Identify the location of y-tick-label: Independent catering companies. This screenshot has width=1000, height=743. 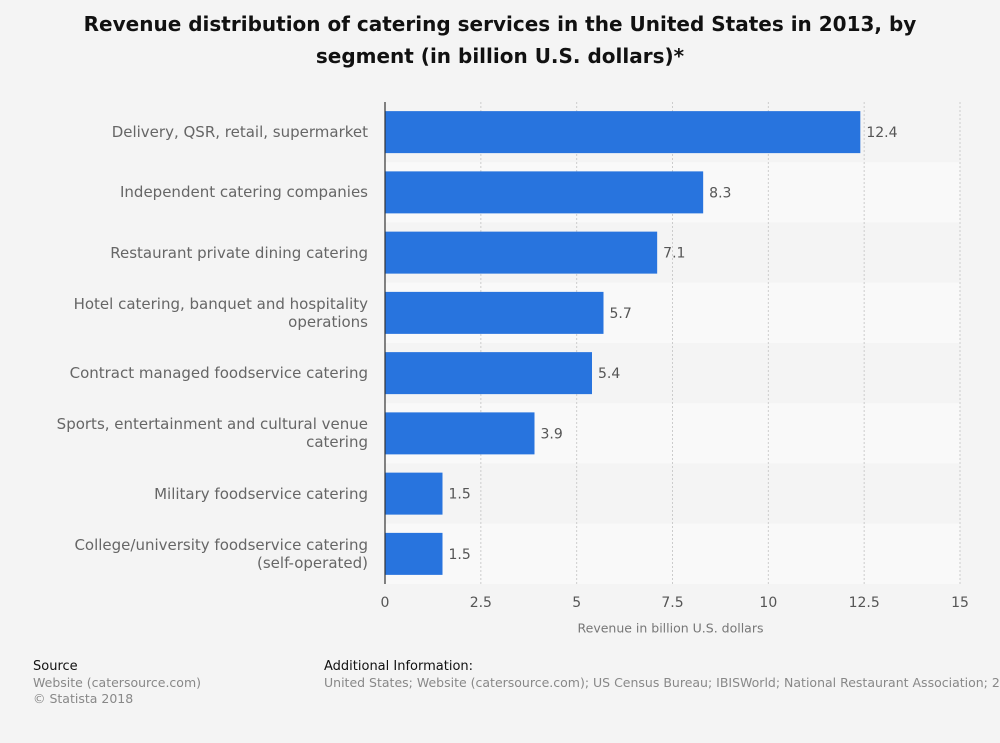
(244, 192).